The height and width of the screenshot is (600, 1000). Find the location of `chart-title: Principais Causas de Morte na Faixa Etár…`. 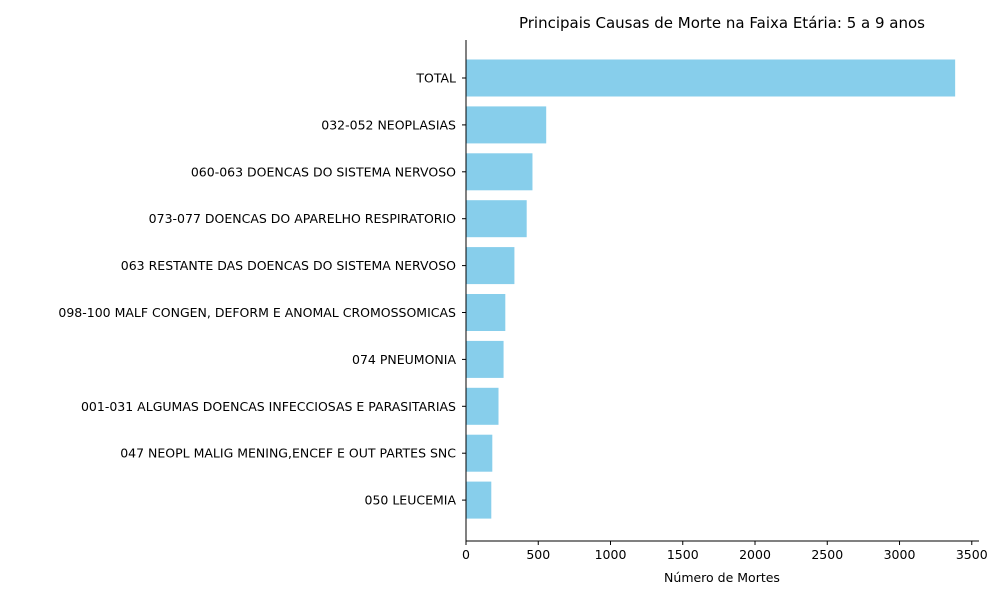

chart-title: Principais Causas de Morte na Faixa Etár… is located at coordinates (722, 23).